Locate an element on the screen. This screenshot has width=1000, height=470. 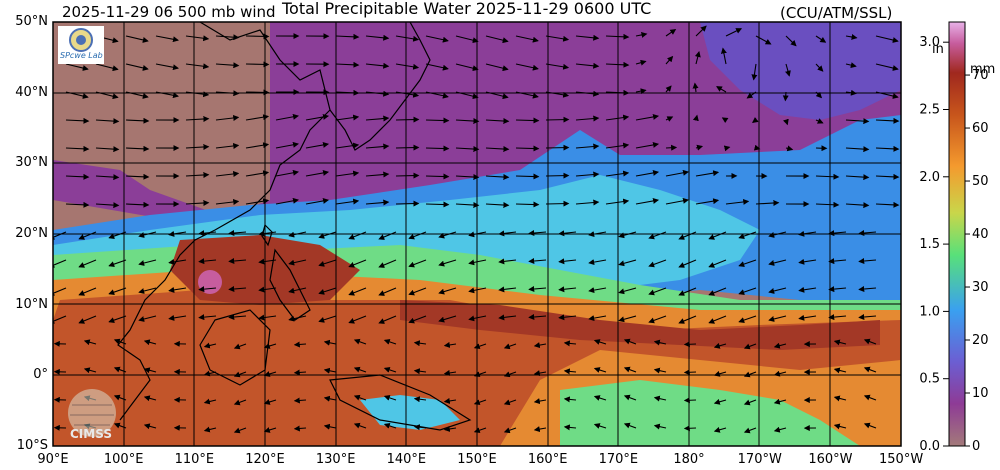
colorbar-mm-label: 40 is located at coordinates (980, 234).